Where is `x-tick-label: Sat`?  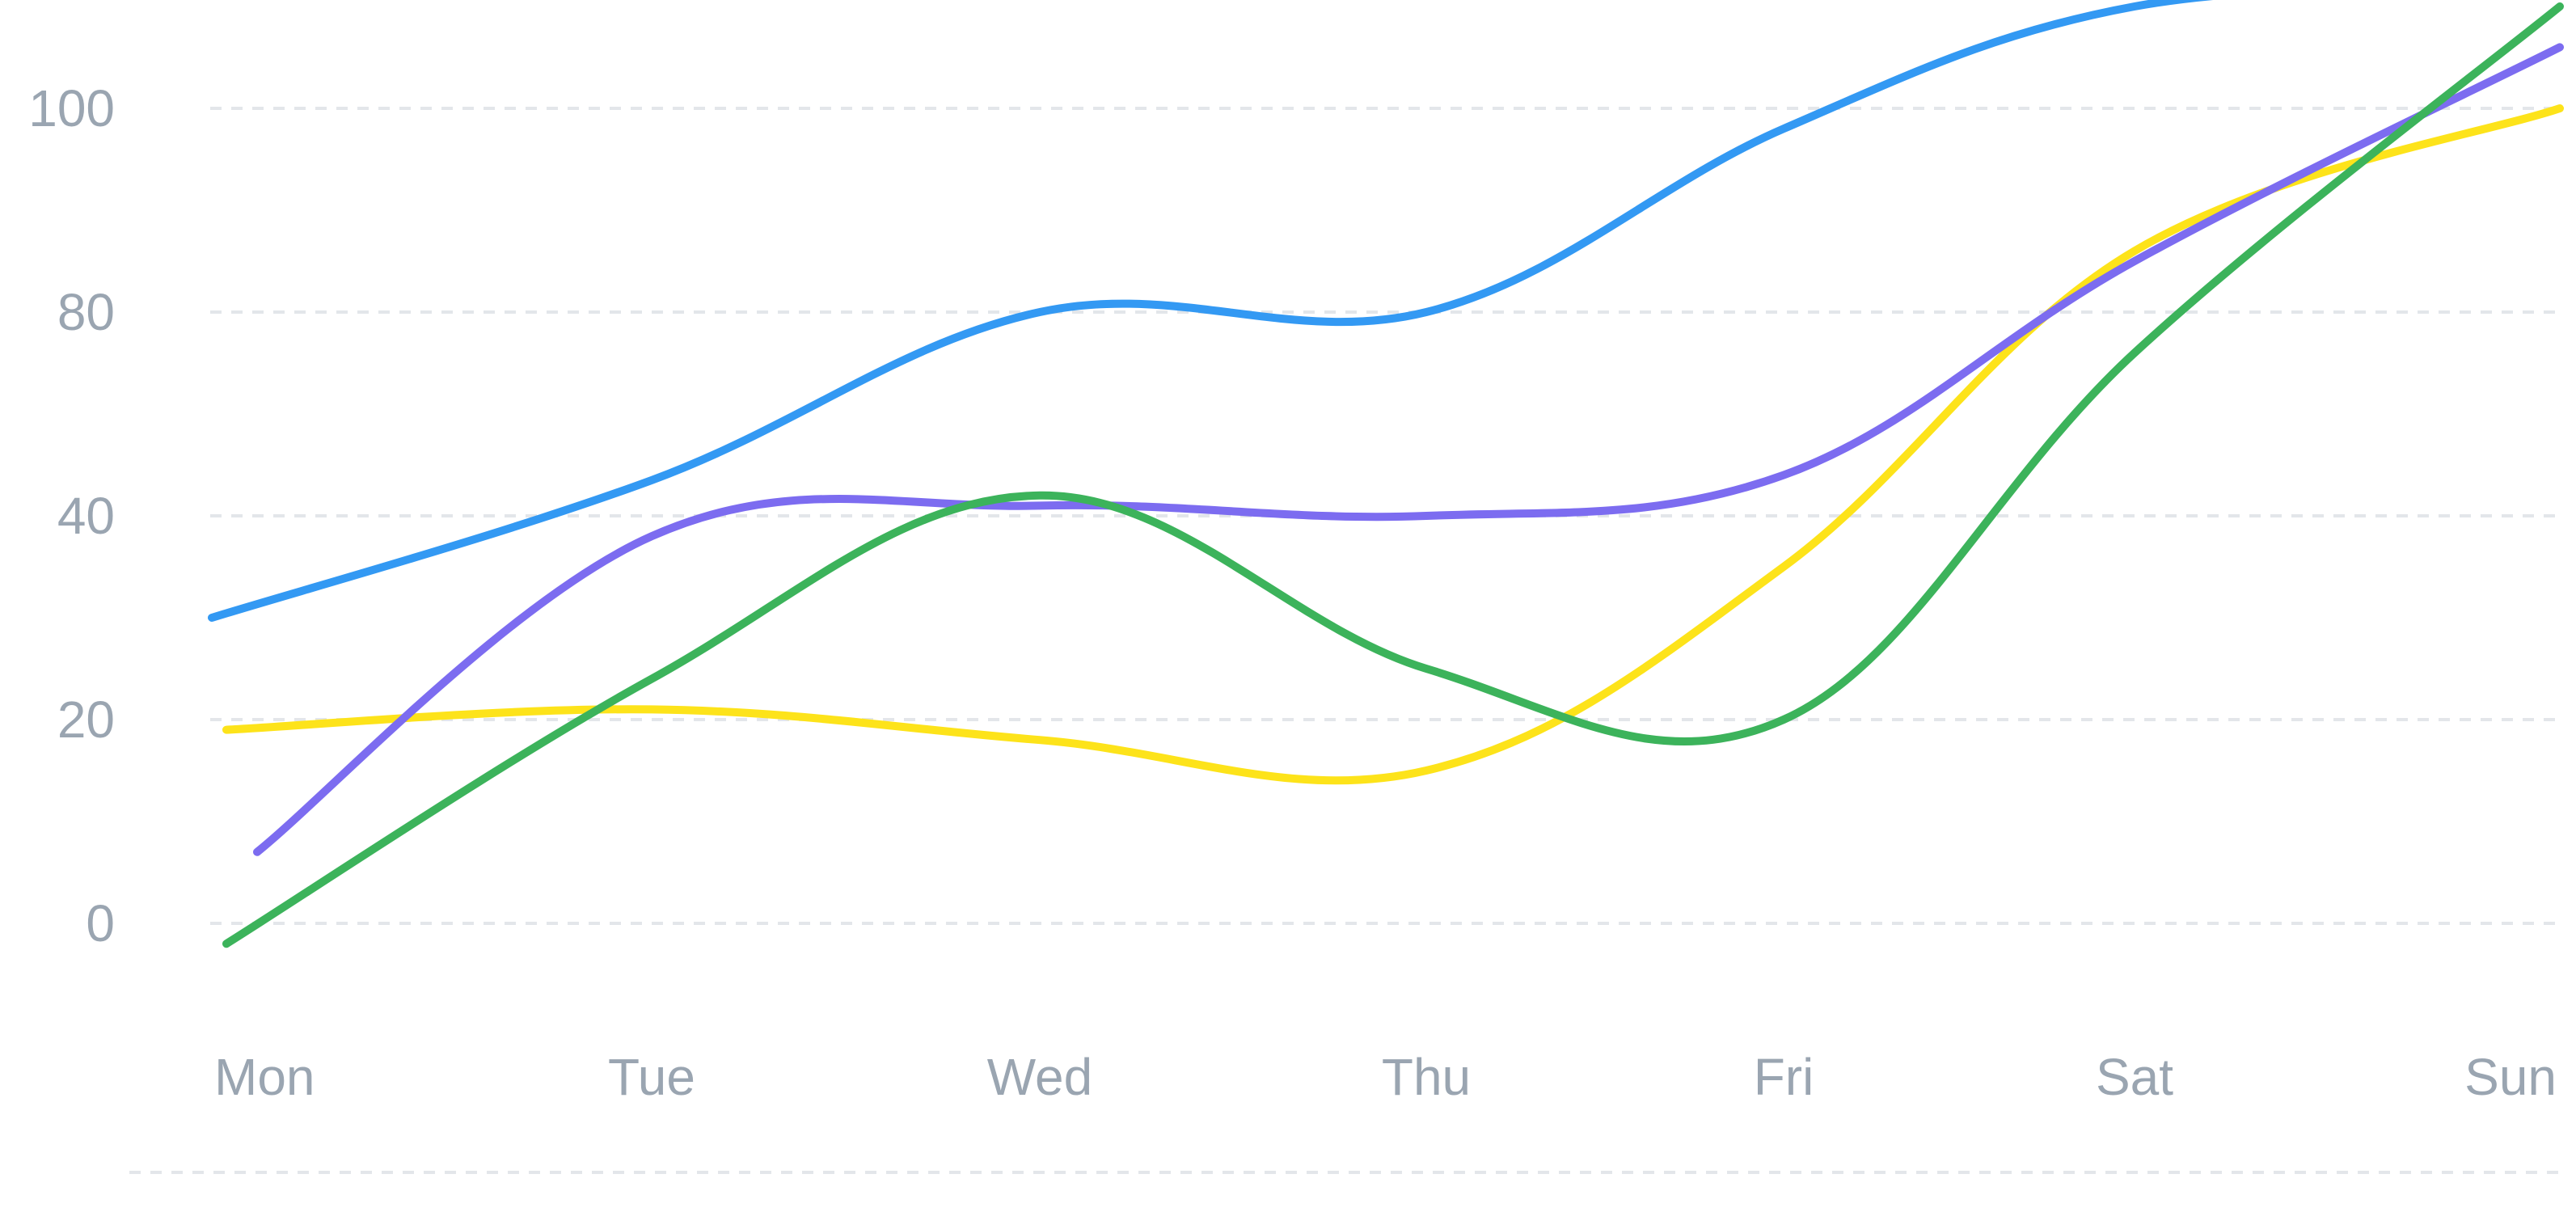
x-tick-label: Sat is located at coordinates (2134, 1077).